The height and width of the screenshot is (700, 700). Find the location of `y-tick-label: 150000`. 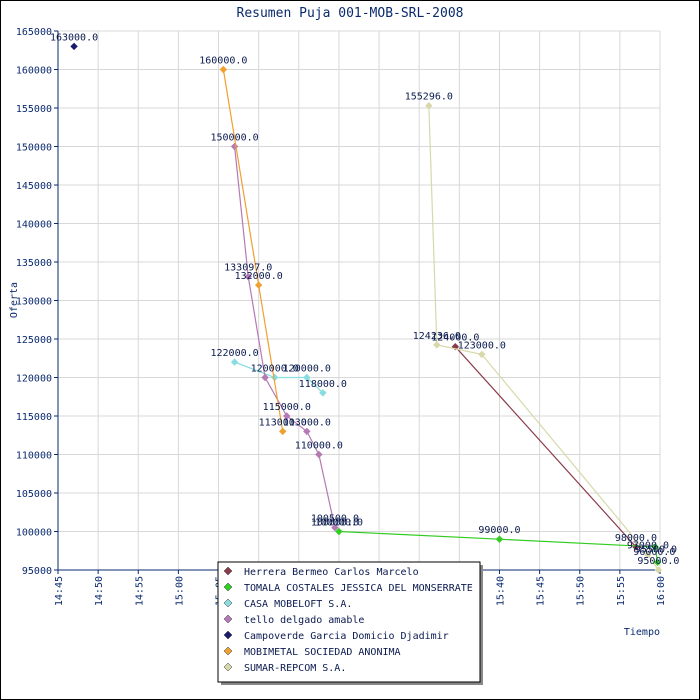

y-tick-label: 150000 is located at coordinates (34, 148).